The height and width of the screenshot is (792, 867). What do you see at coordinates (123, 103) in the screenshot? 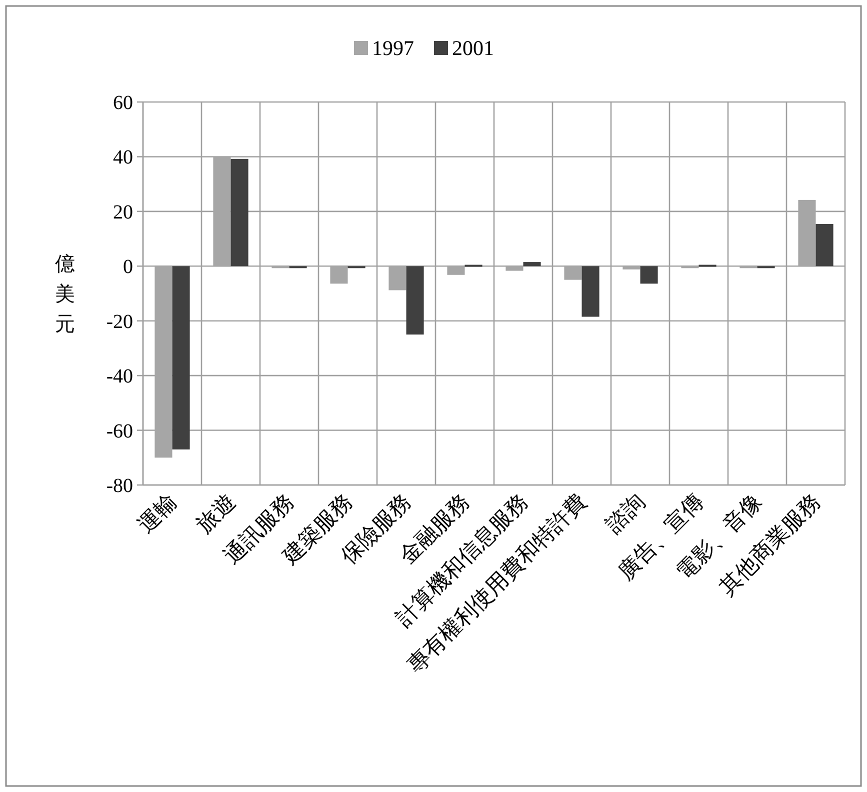
I see `y-tick-label: 60` at bounding box center [123, 103].